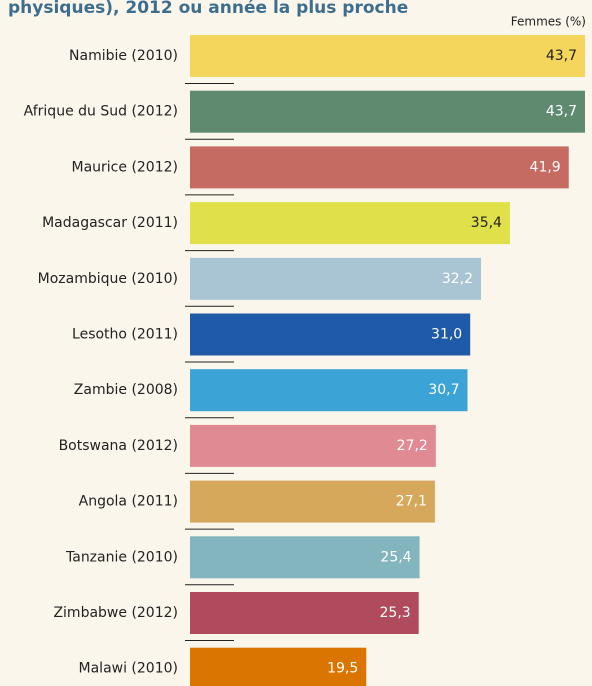 This screenshot has height=686, width=592. Describe the element at coordinates (446, 335) in the screenshot. I see `value-label: 31,0` at that location.